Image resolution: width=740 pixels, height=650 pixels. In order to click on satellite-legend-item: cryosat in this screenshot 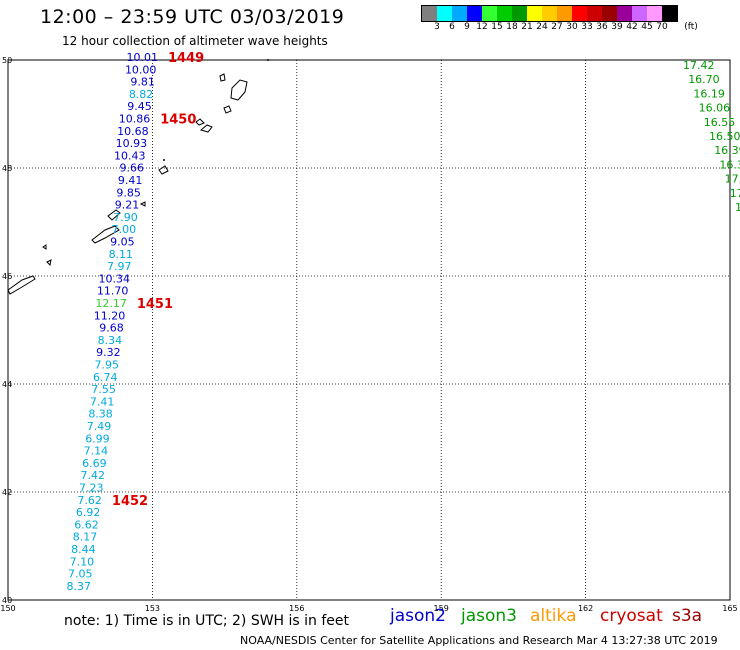, I will do `click(631, 616)`.